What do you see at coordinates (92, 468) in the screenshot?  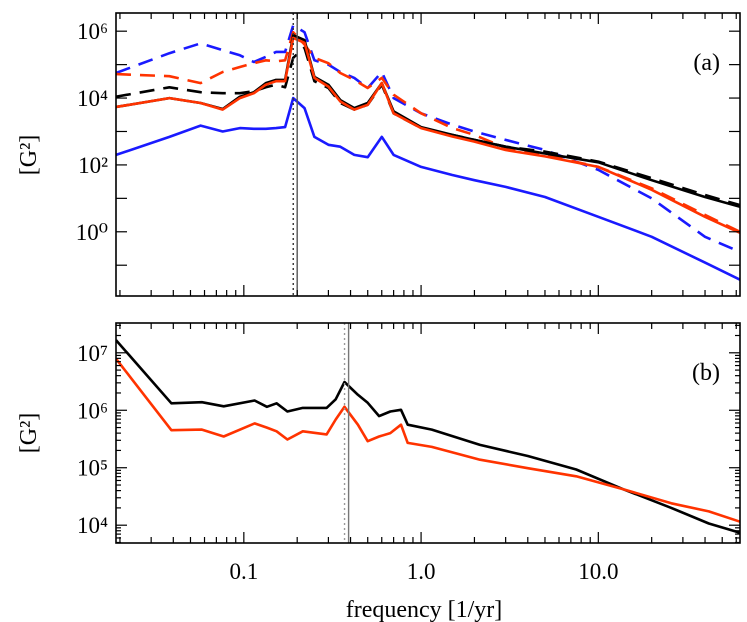 I see `y-tick-label: 10⁵` at bounding box center [92, 468].